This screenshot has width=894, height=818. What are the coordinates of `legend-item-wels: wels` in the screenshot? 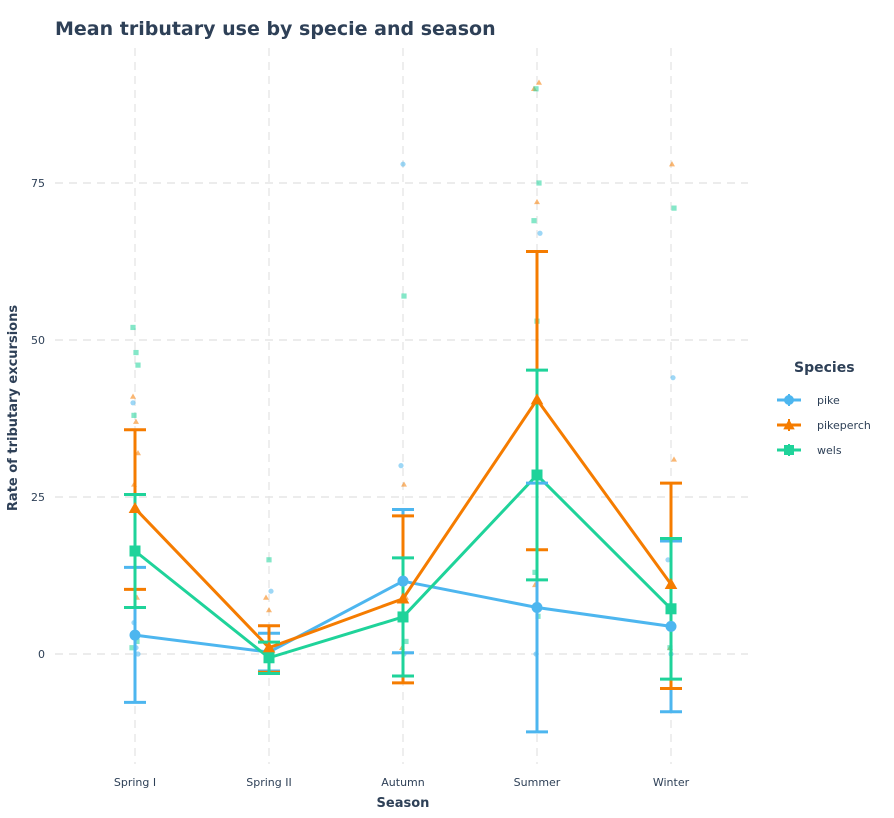 It's located at (809, 450).